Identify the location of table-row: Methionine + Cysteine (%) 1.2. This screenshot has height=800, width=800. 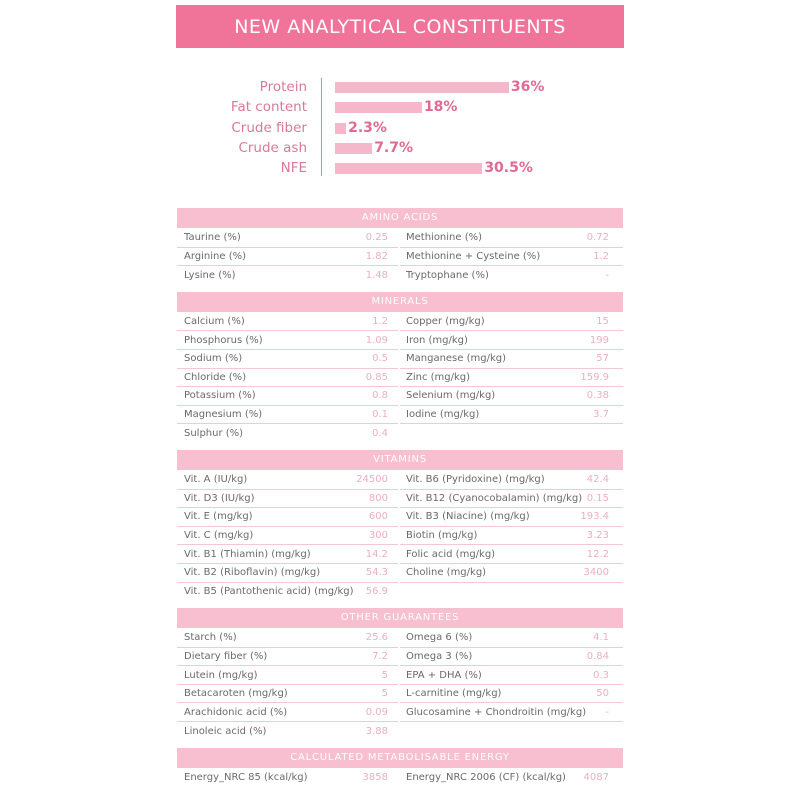
(511, 257).